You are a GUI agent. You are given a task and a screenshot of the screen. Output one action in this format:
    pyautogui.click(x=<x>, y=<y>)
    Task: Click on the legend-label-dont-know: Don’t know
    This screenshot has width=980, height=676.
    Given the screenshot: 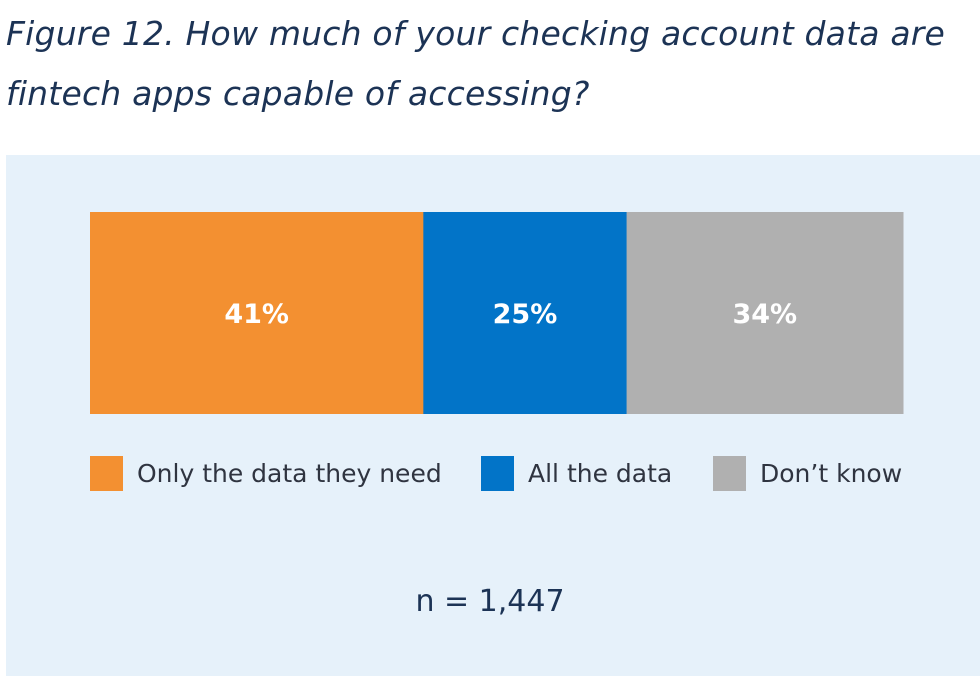 What is the action you would take?
    pyautogui.click(x=831, y=473)
    